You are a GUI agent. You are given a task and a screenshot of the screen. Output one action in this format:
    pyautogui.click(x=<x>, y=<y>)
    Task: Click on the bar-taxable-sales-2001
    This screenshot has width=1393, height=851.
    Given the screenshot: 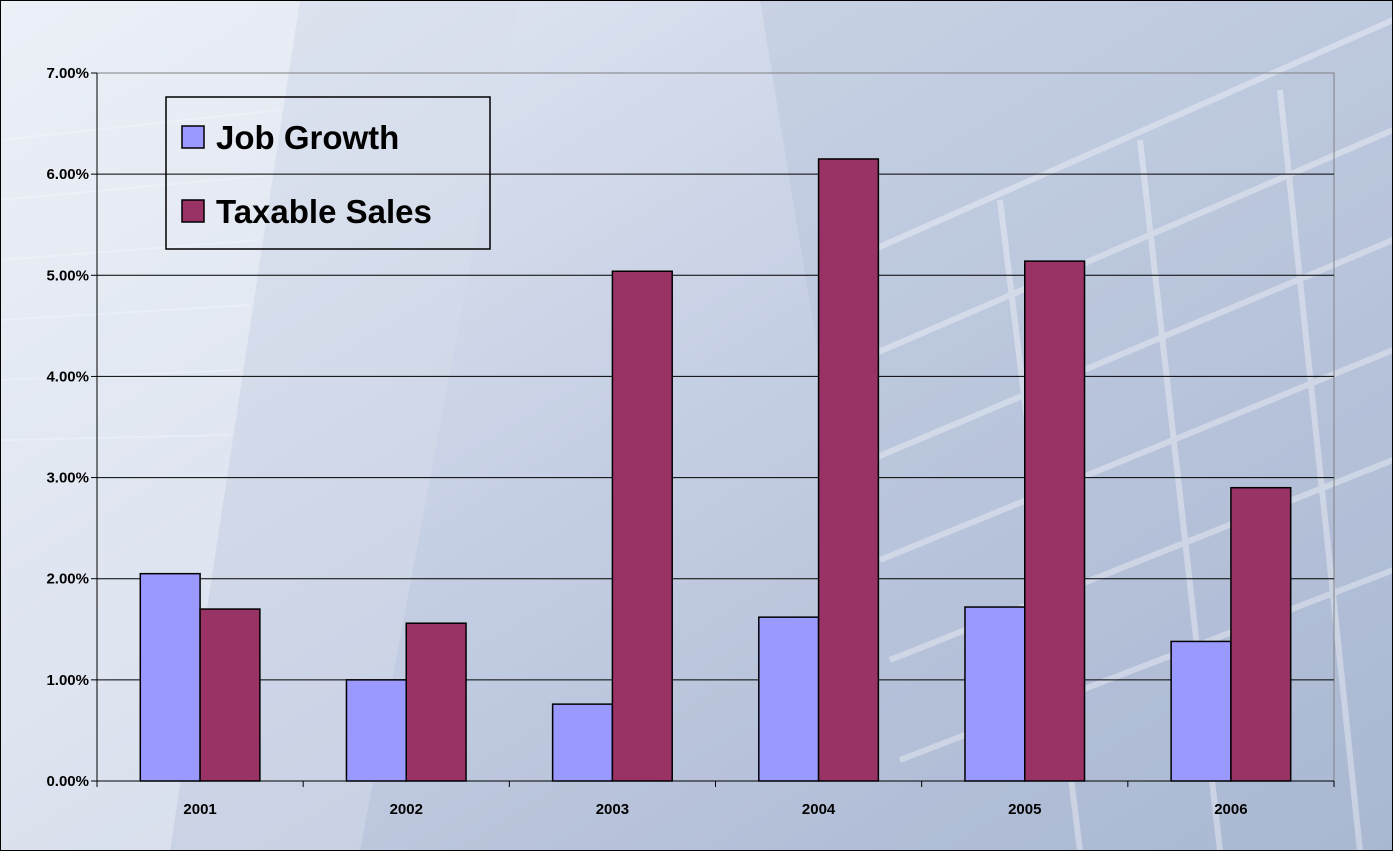 What is the action you would take?
    pyautogui.click(x=230, y=695)
    